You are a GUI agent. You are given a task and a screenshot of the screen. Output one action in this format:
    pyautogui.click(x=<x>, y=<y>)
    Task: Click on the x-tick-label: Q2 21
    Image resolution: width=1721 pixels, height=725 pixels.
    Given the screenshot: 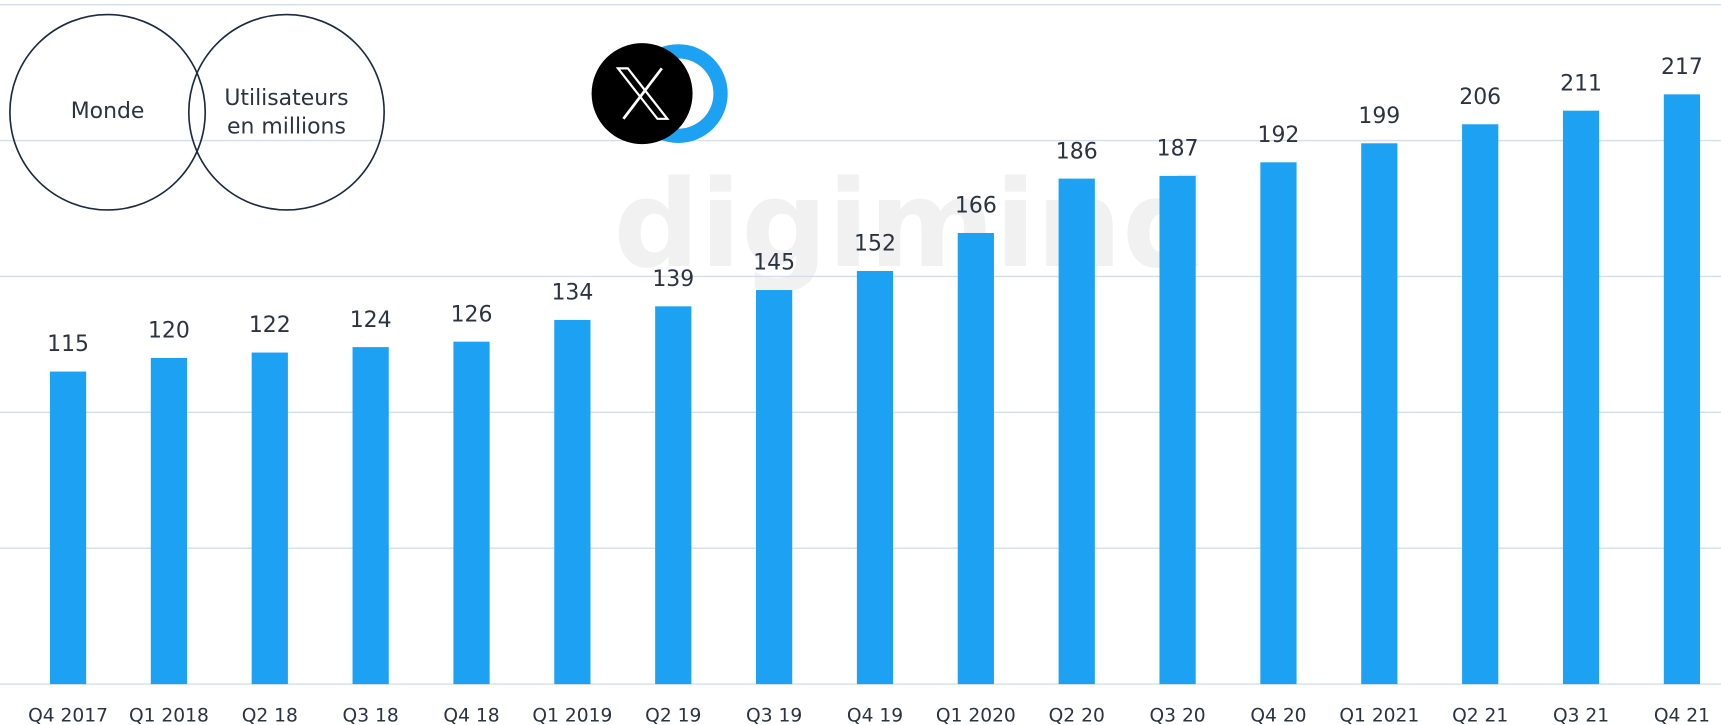 What is the action you would take?
    pyautogui.click(x=1480, y=715)
    